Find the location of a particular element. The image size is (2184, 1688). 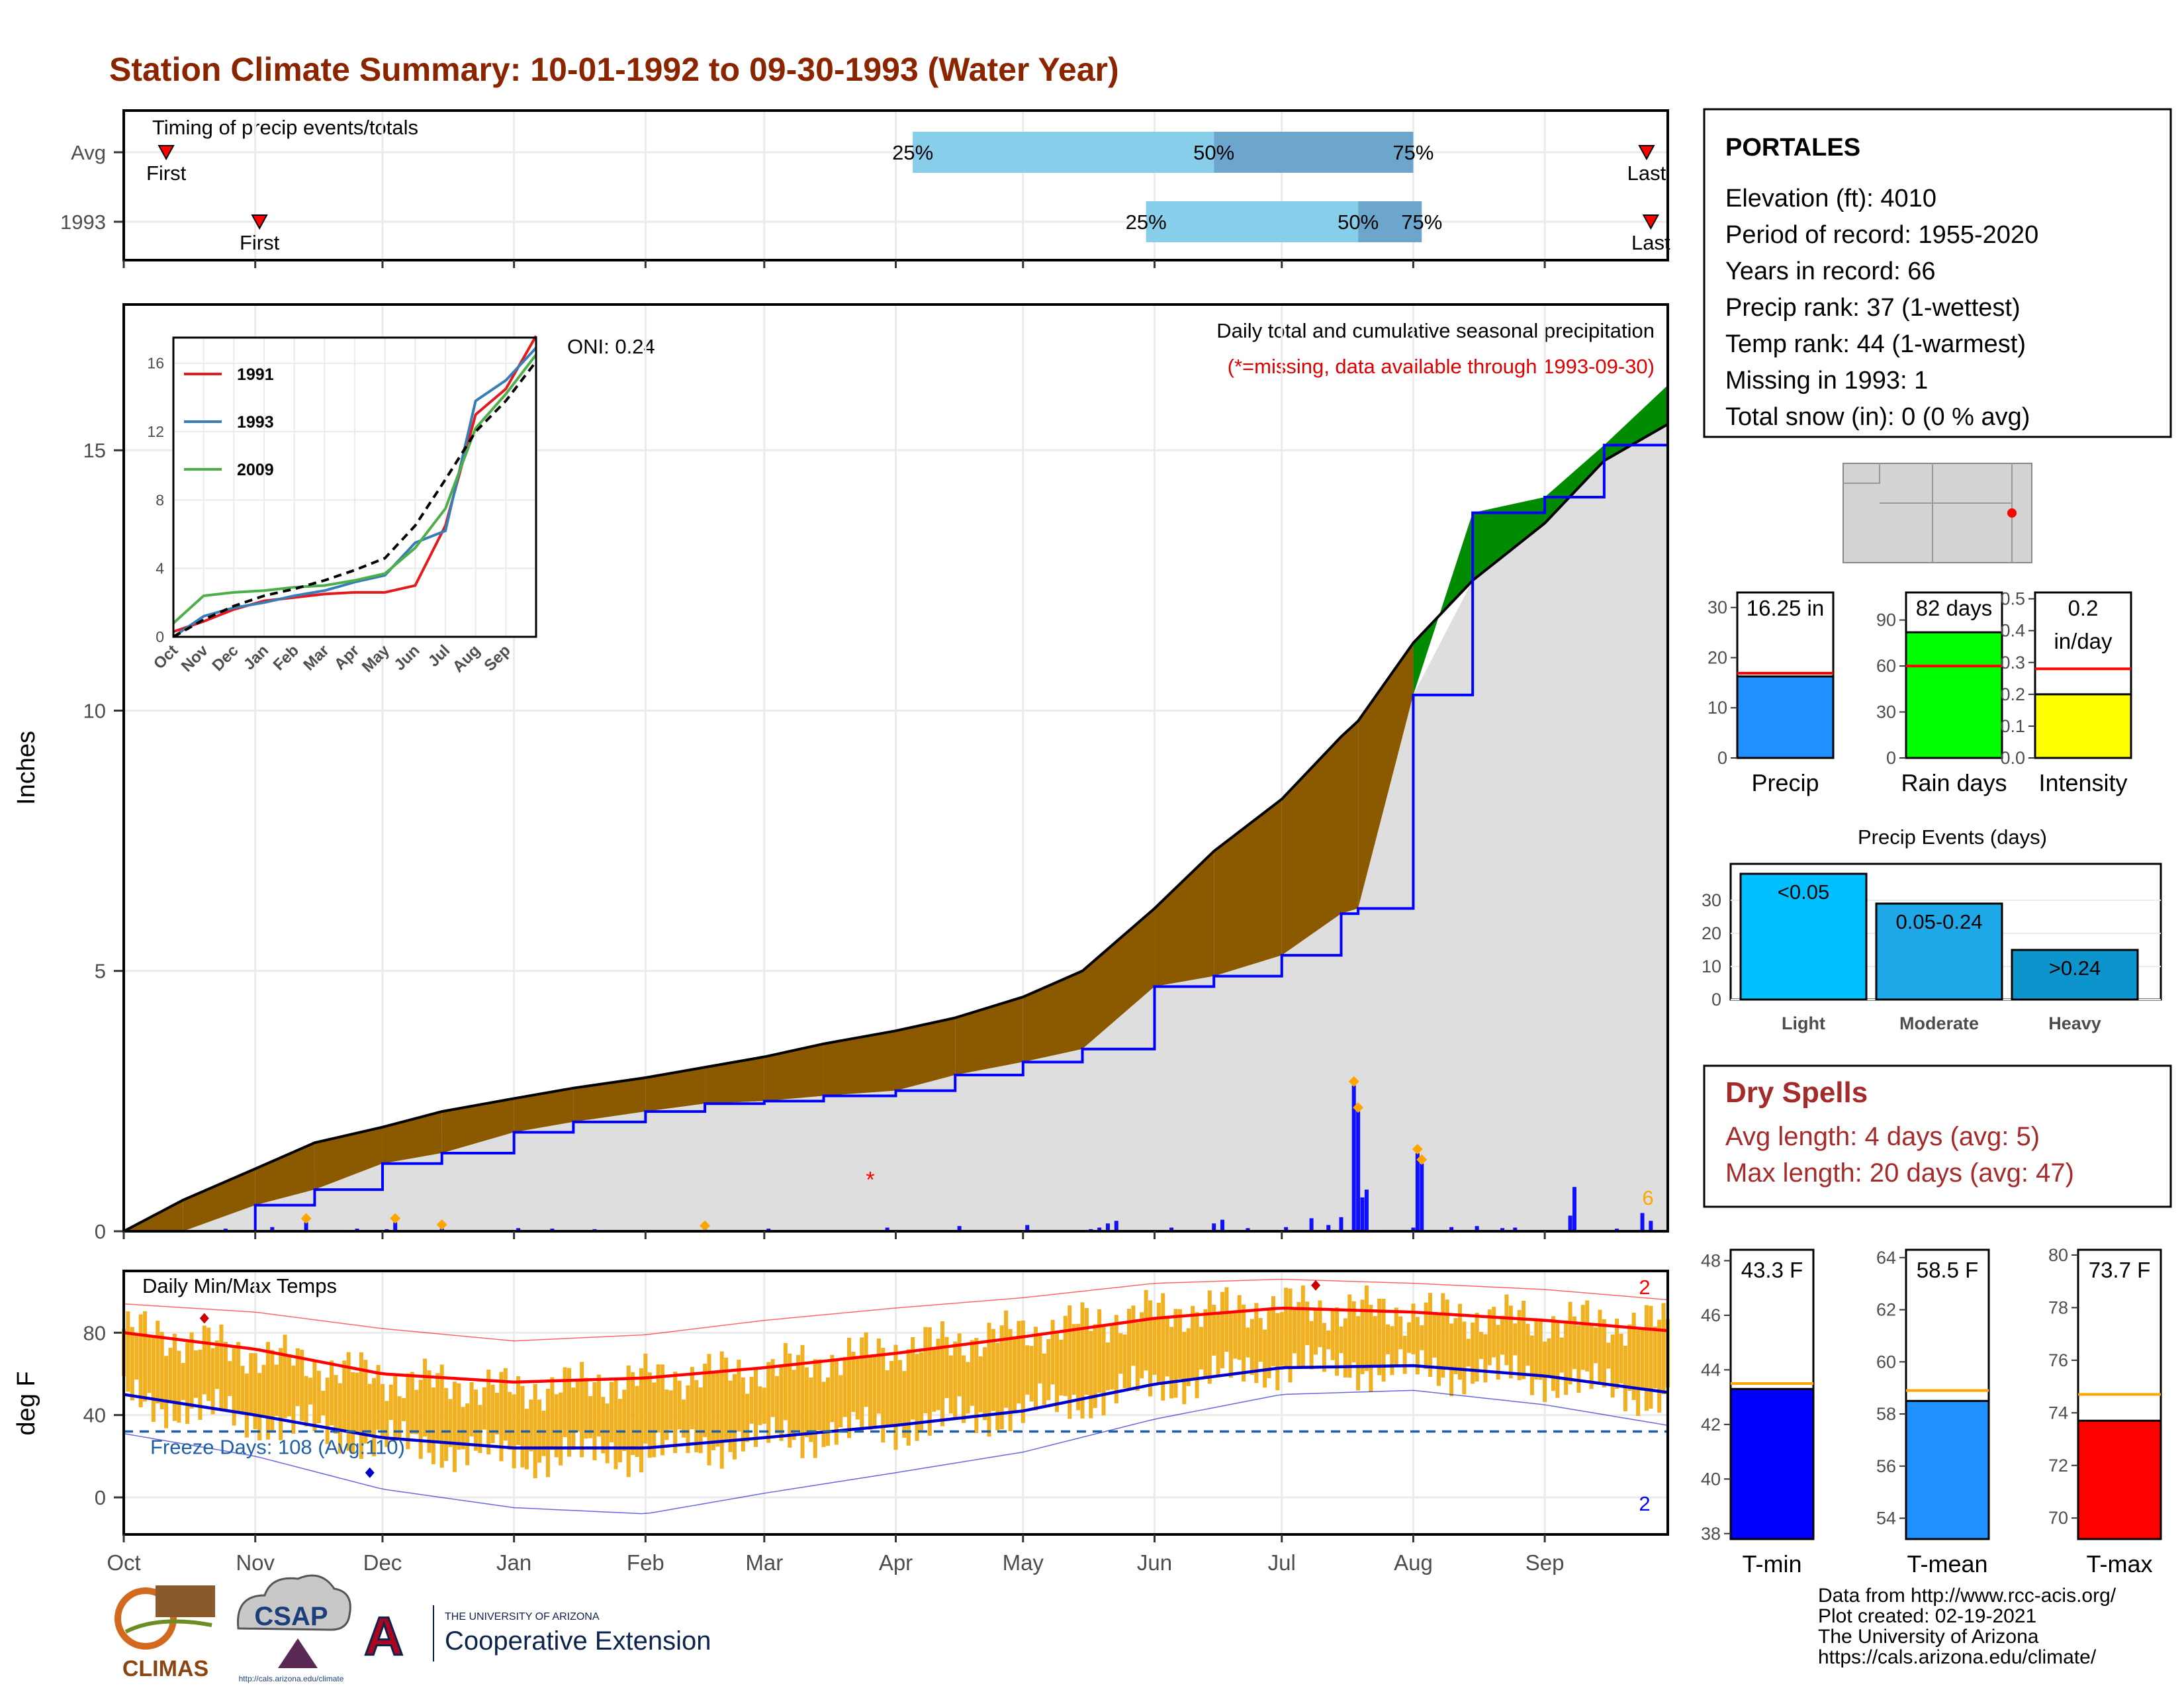

tbar-ytick-label: 54 is located at coordinates (1886, 1518).